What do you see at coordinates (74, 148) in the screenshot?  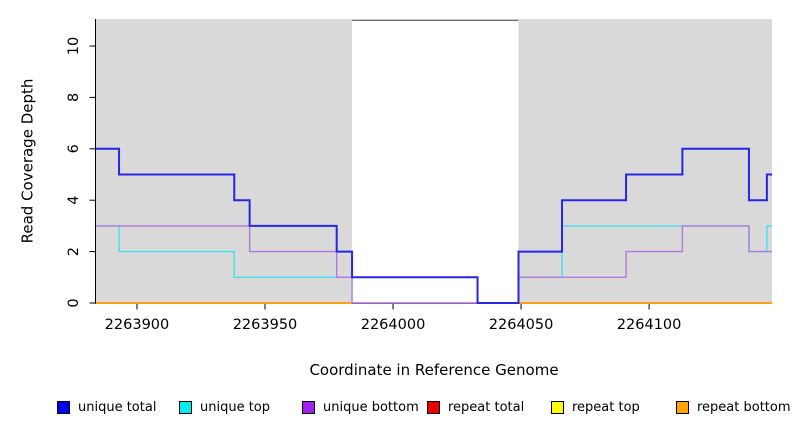 I see `y-tick-label: 6` at bounding box center [74, 148].